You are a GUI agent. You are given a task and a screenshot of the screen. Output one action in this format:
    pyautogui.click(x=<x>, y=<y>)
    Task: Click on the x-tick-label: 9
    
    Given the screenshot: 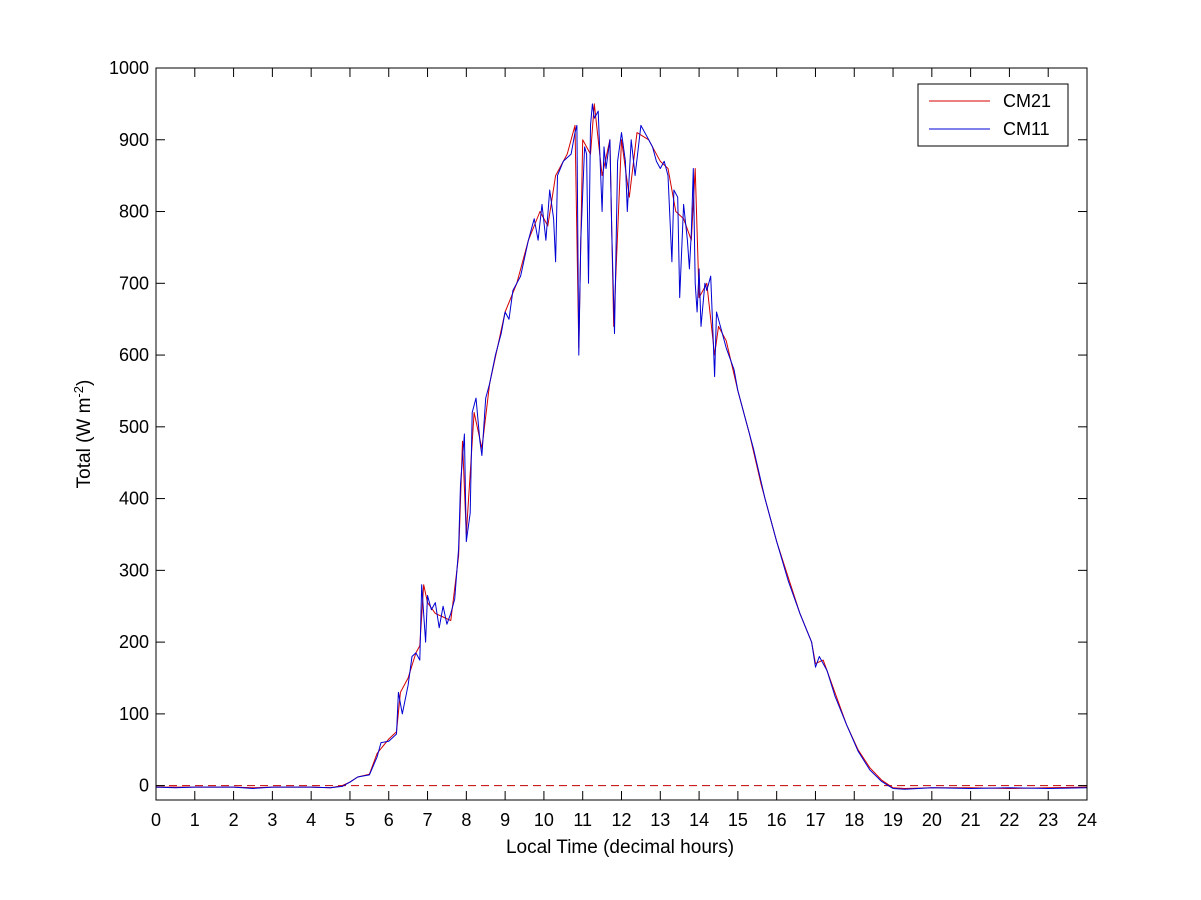 What is the action you would take?
    pyautogui.click(x=505, y=820)
    